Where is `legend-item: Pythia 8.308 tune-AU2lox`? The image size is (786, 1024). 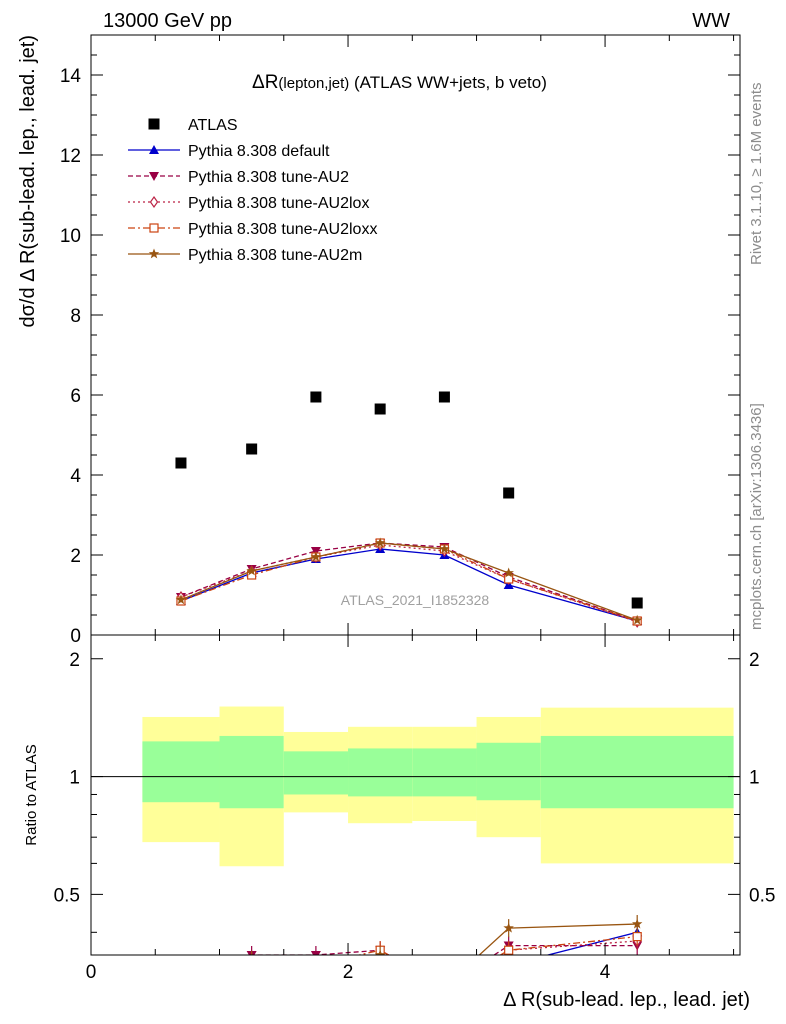 legend-item: Pythia 8.308 tune-AU2lox is located at coordinates (248, 203).